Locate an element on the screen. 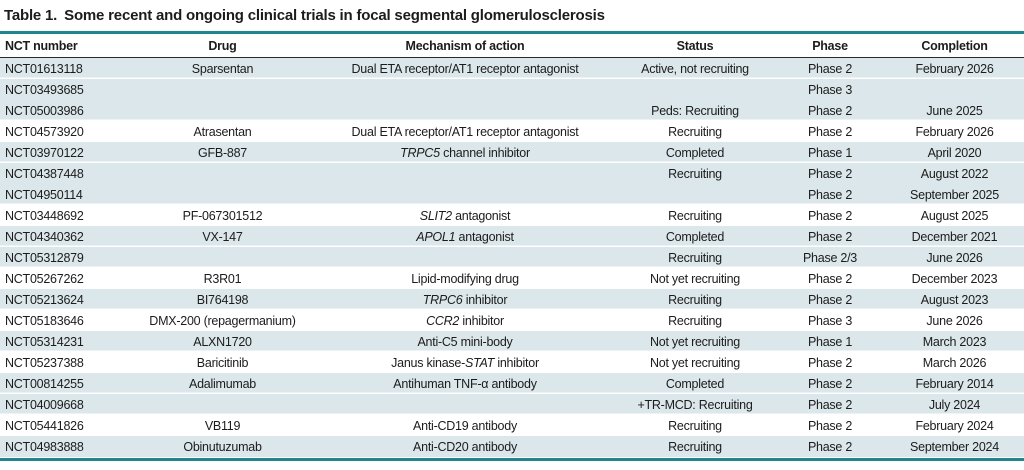 Image resolution: width=1024 pixels, height=470 pixels. drug-cell: VX-147 is located at coordinates (222, 236).